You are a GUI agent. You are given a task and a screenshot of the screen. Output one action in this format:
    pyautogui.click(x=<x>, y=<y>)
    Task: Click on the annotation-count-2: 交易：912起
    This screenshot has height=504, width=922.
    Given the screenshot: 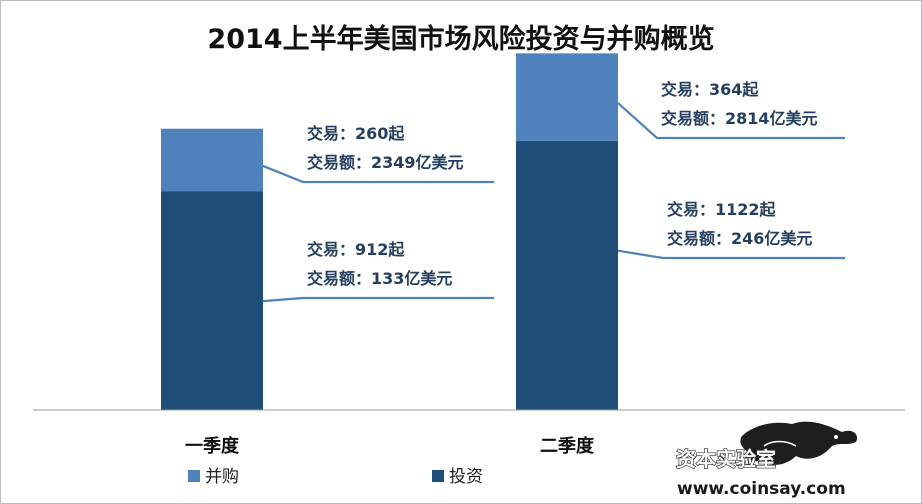 What is the action you would take?
    pyautogui.click(x=356, y=249)
    